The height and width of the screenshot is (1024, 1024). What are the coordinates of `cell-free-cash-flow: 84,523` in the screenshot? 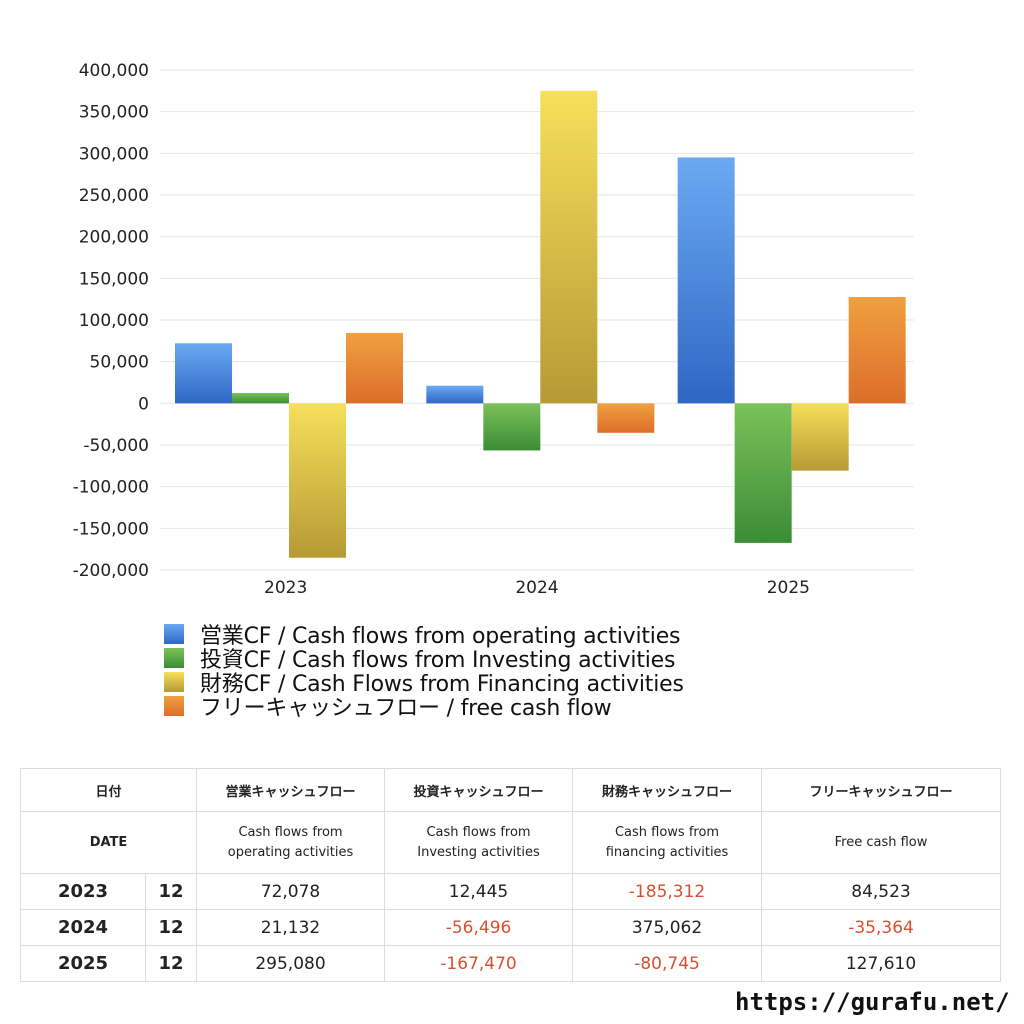 It's located at (881, 891).